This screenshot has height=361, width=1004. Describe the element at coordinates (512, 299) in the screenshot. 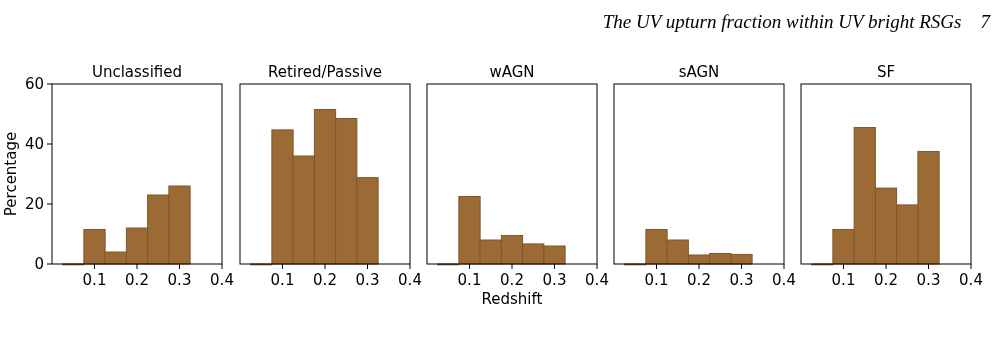

I see `x-axis-title: Redshift` at that location.